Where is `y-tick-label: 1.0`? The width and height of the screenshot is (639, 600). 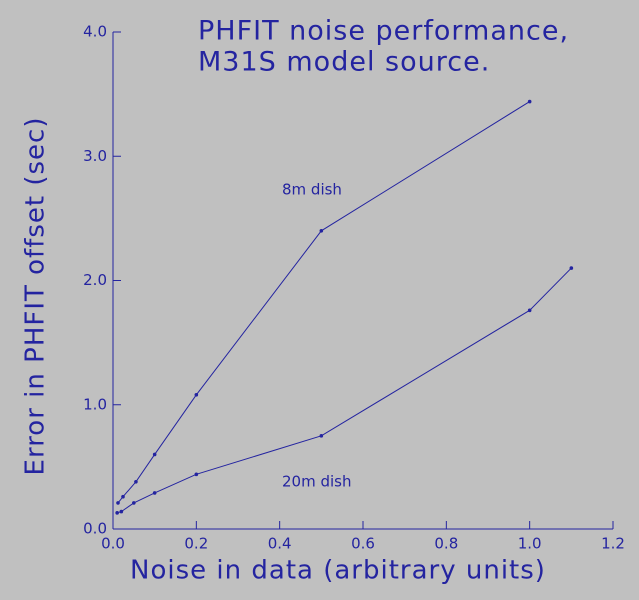
y-tick-label: 1.0 is located at coordinates (95, 404).